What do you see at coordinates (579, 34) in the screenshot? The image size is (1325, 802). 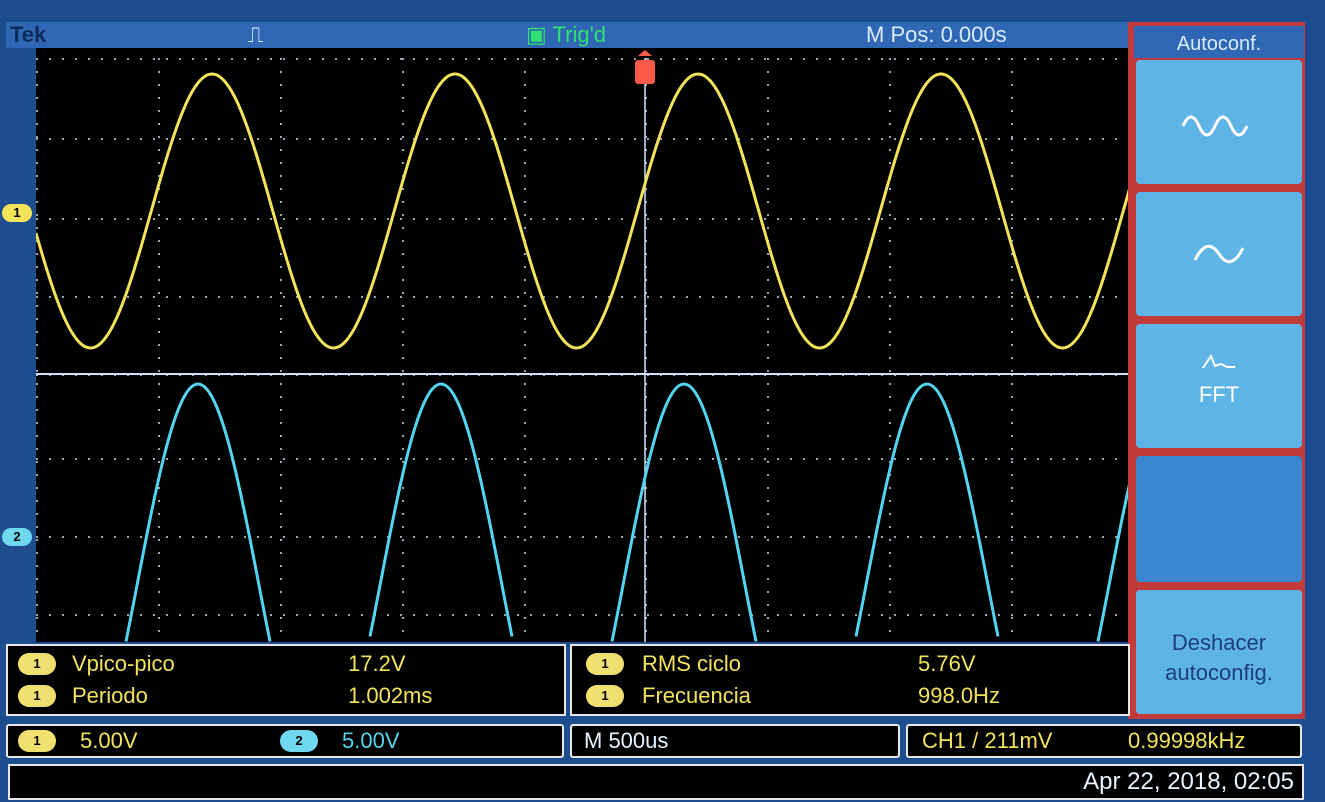 I see `trigger-state-label: Trig'd` at bounding box center [579, 34].